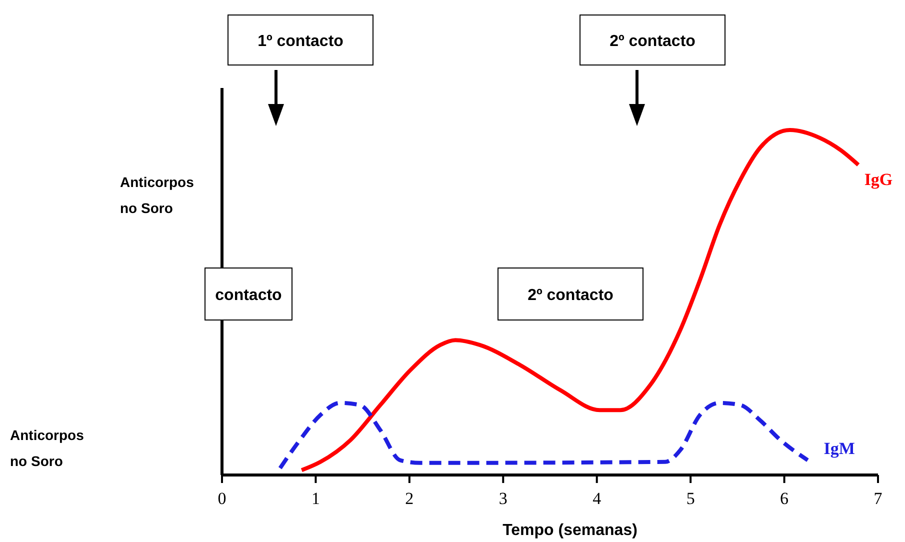 This screenshot has width=905, height=542. Describe the element at coordinates (839, 448) in the screenshot. I see `series-label: IgM` at that location.